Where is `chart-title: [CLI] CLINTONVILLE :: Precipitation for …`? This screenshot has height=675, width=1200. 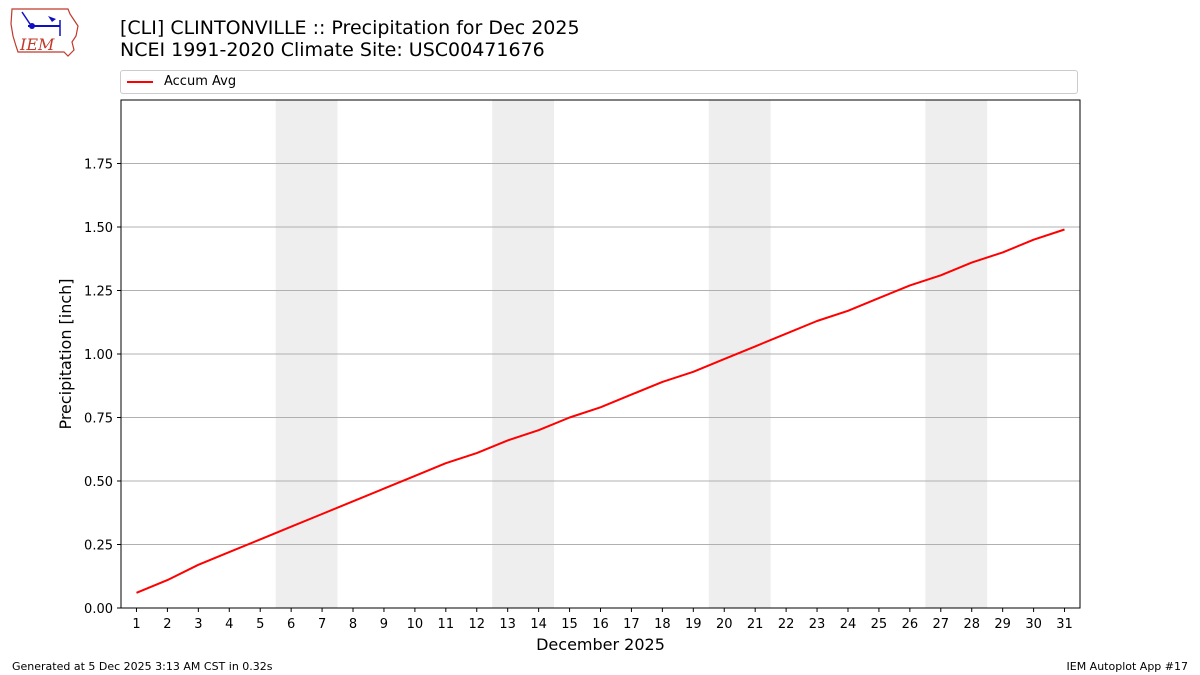 chart-title: [CLI] CLINTONVILLE :: Precipitation for … is located at coordinates (350, 39).